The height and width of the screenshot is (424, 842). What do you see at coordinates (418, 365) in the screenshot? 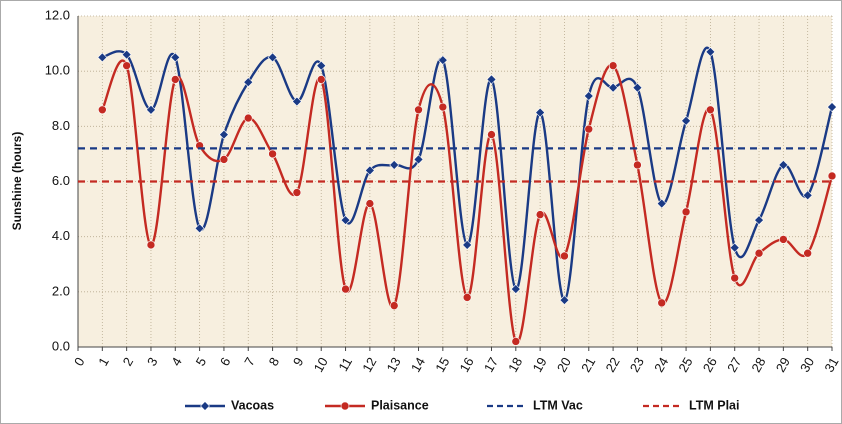
I see `x-tick-label: 14` at bounding box center [418, 365].